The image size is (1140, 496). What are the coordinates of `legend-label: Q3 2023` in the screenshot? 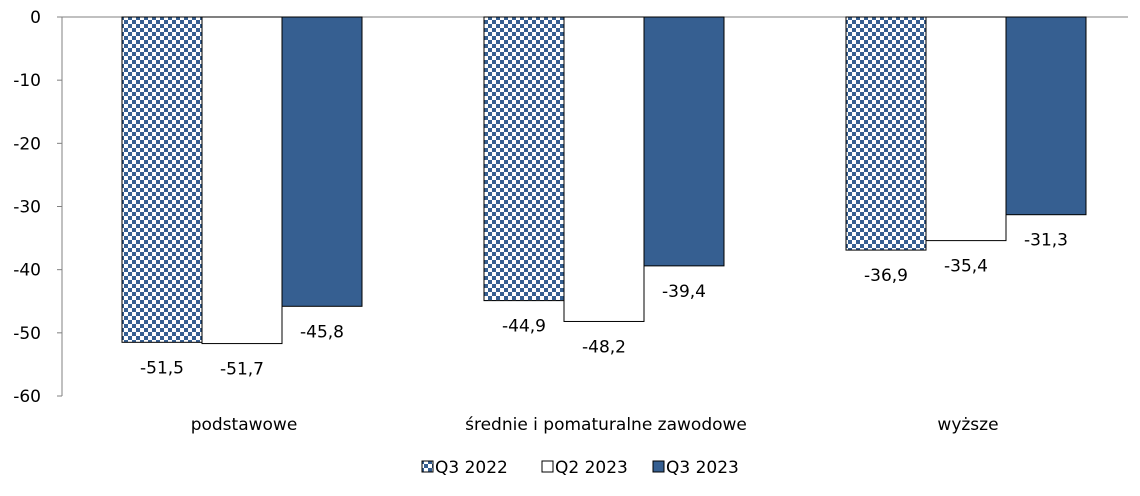 It's located at (702, 468).